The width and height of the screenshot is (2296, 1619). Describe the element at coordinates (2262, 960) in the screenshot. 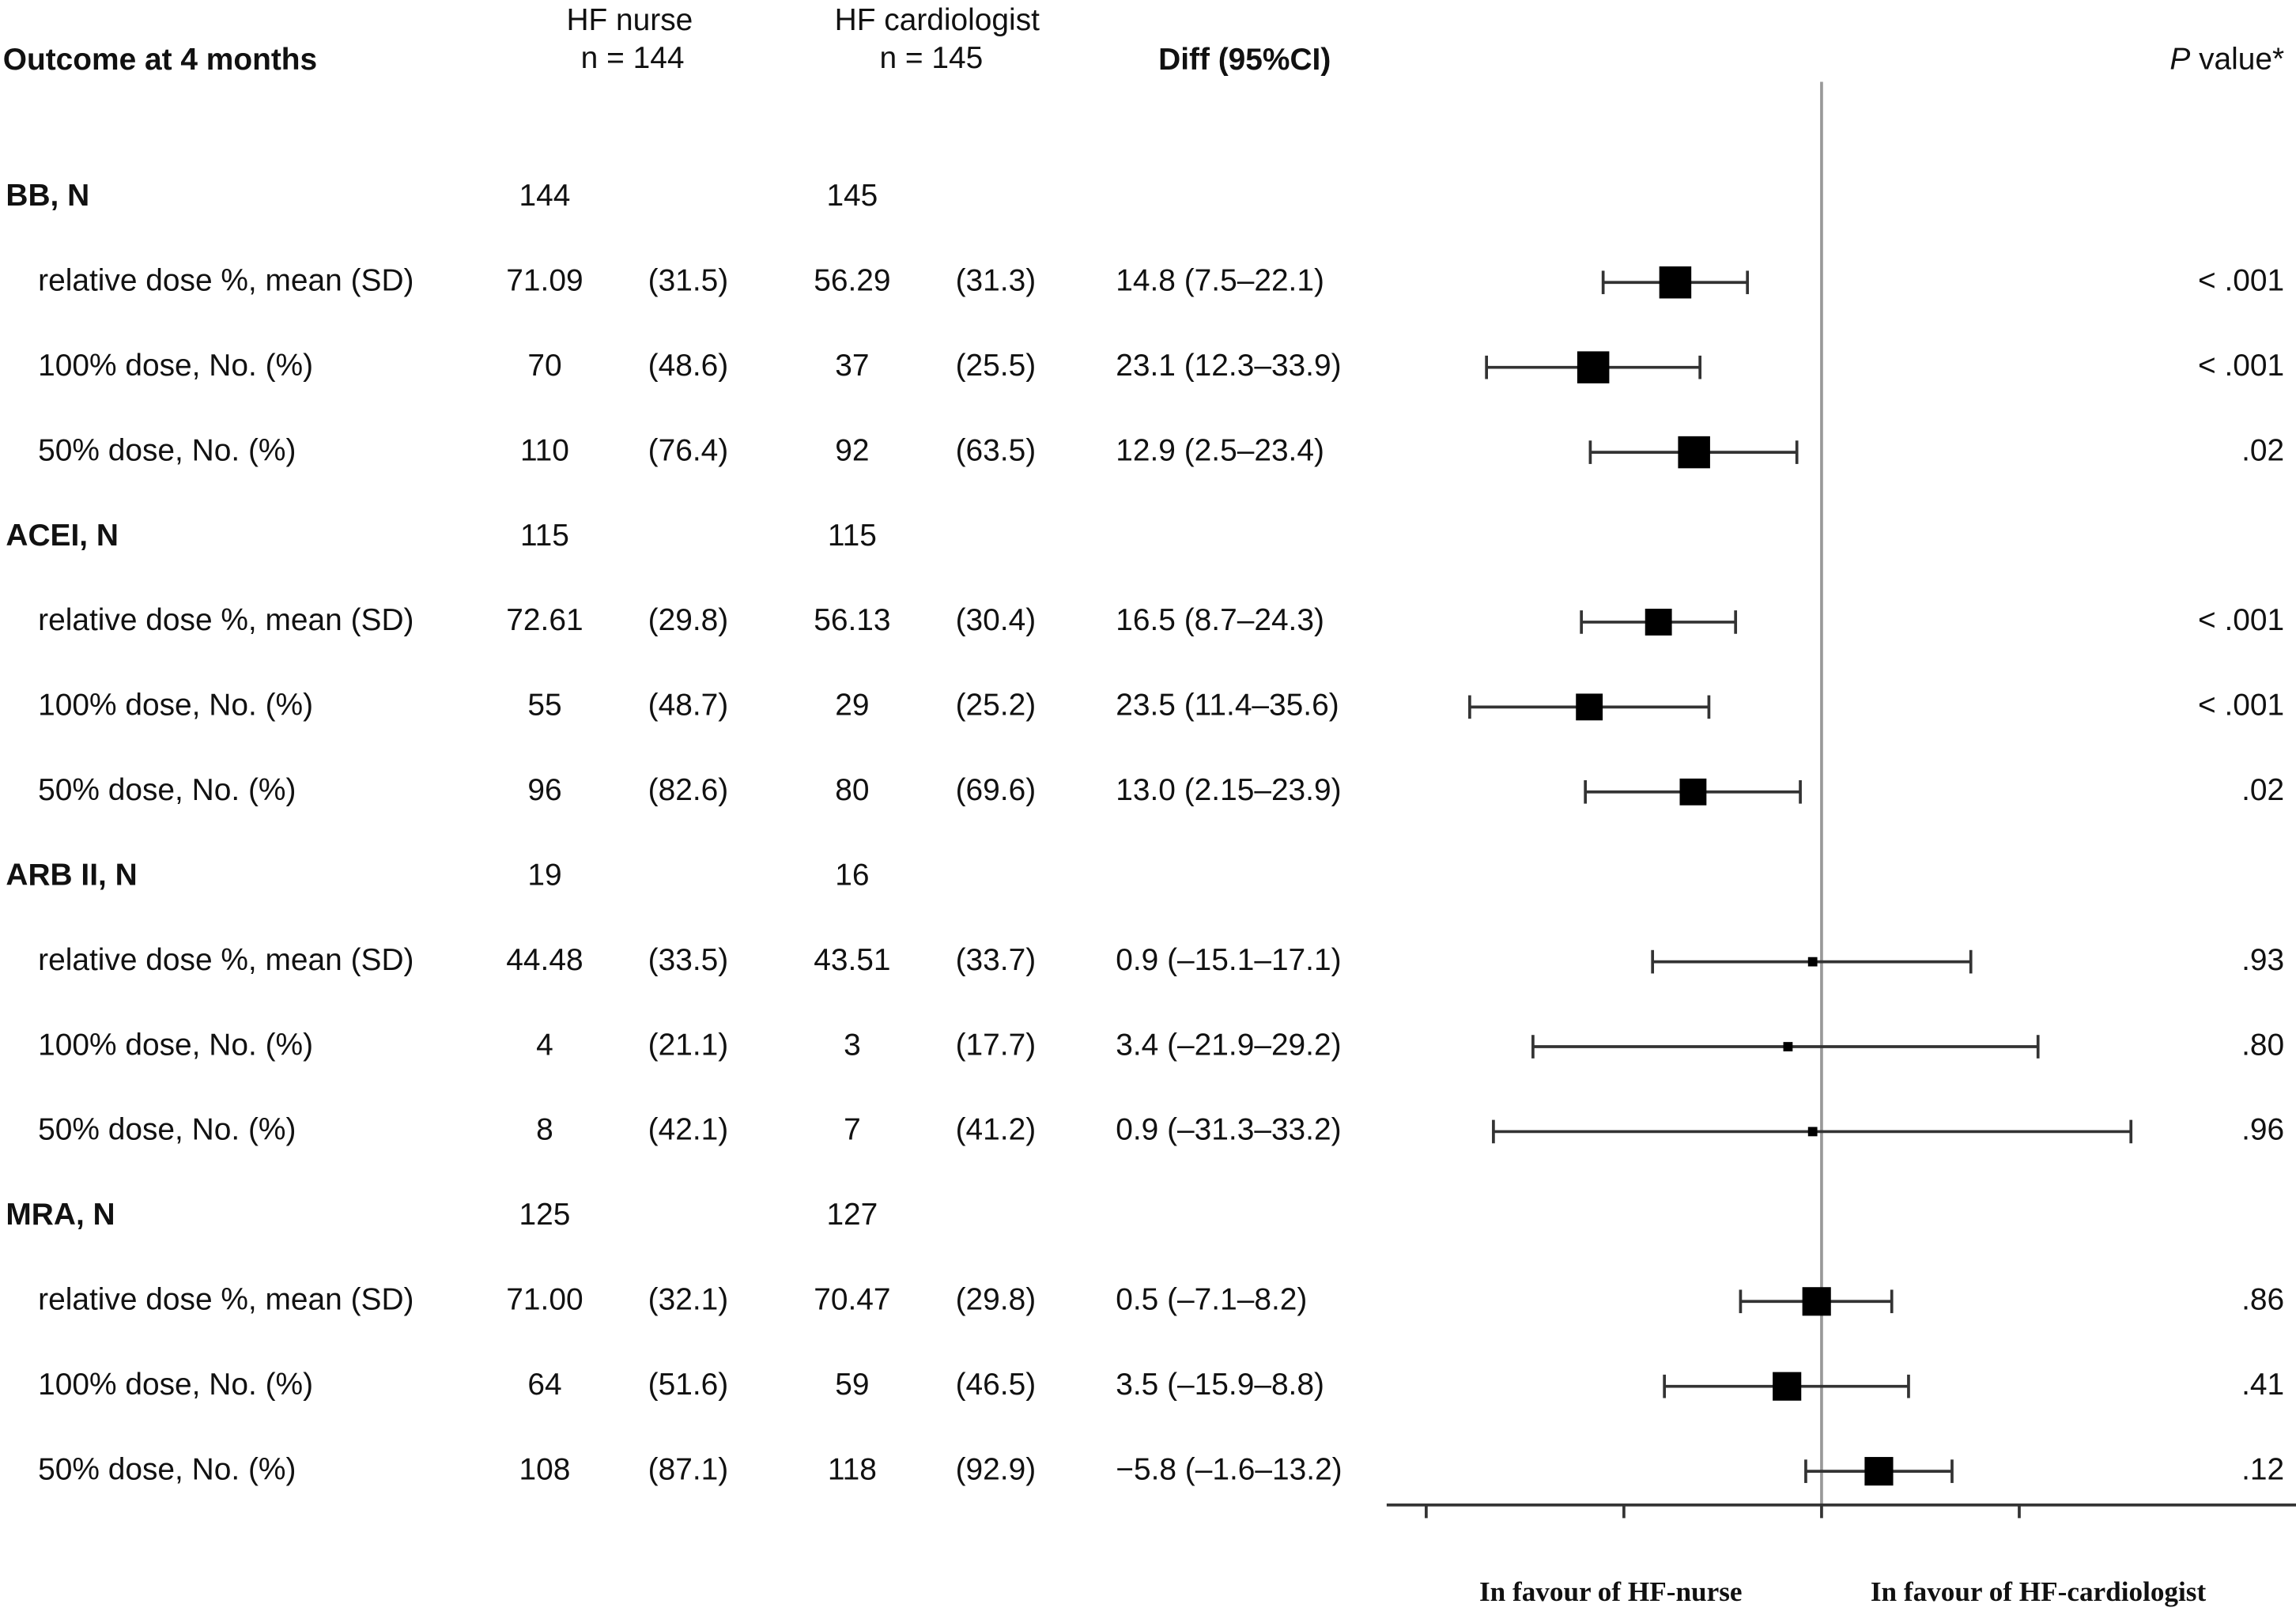

I see `p-value: .93` at that location.